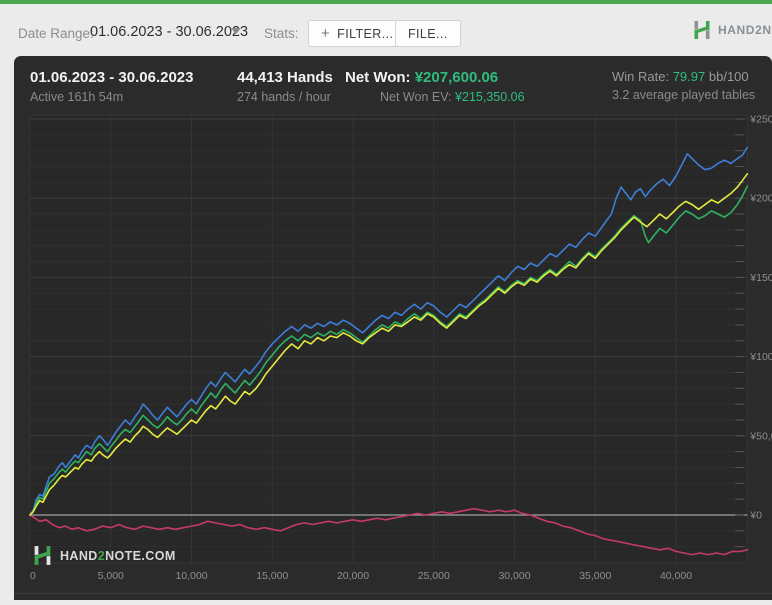 The image size is (772, 605). I want to click on hand2note-brand: HAND2NOTE, so click(732, 30).